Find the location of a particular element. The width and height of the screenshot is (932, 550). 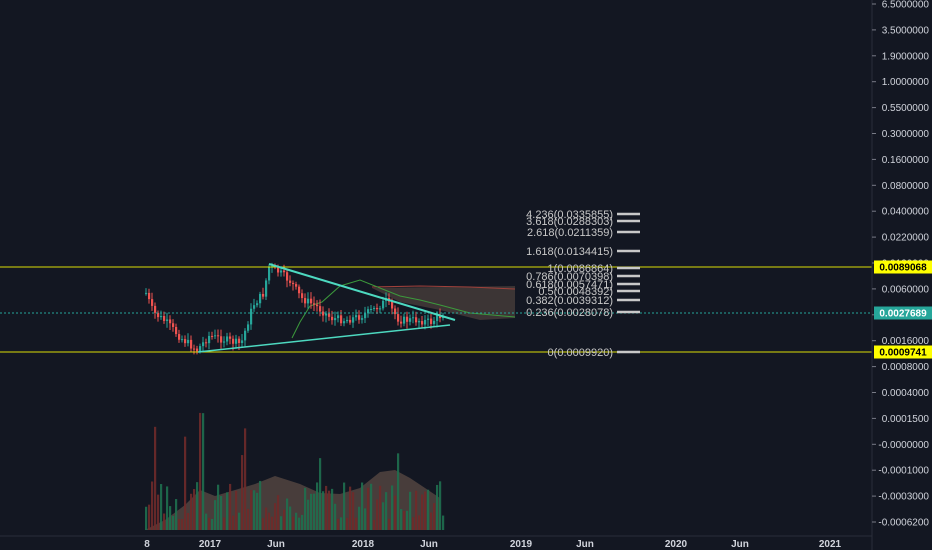

descending-trendline is located at coordinates (362, 292).